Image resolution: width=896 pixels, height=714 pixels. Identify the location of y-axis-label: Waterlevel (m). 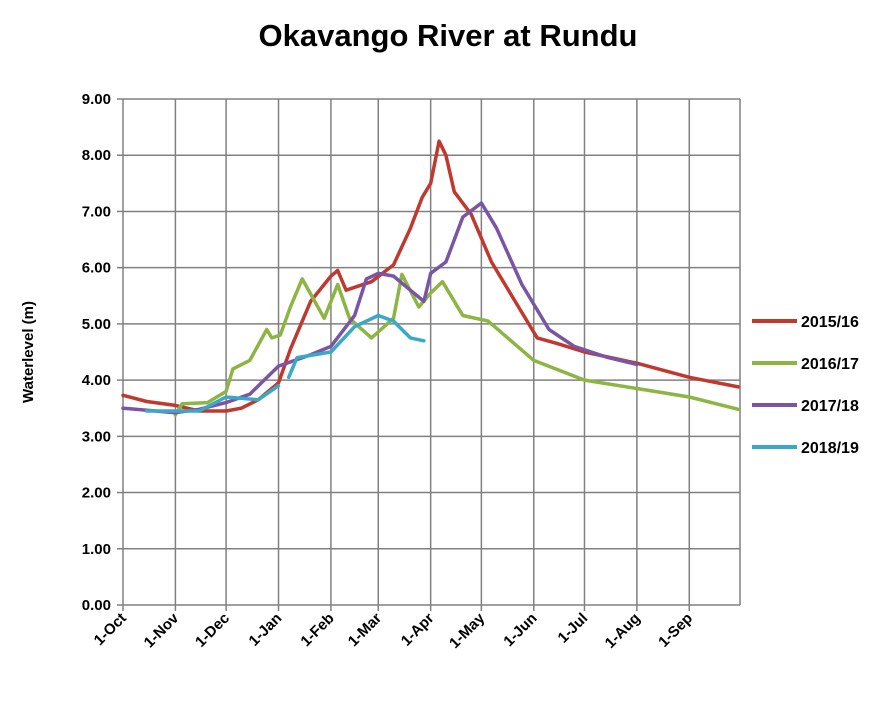
(28, 352).